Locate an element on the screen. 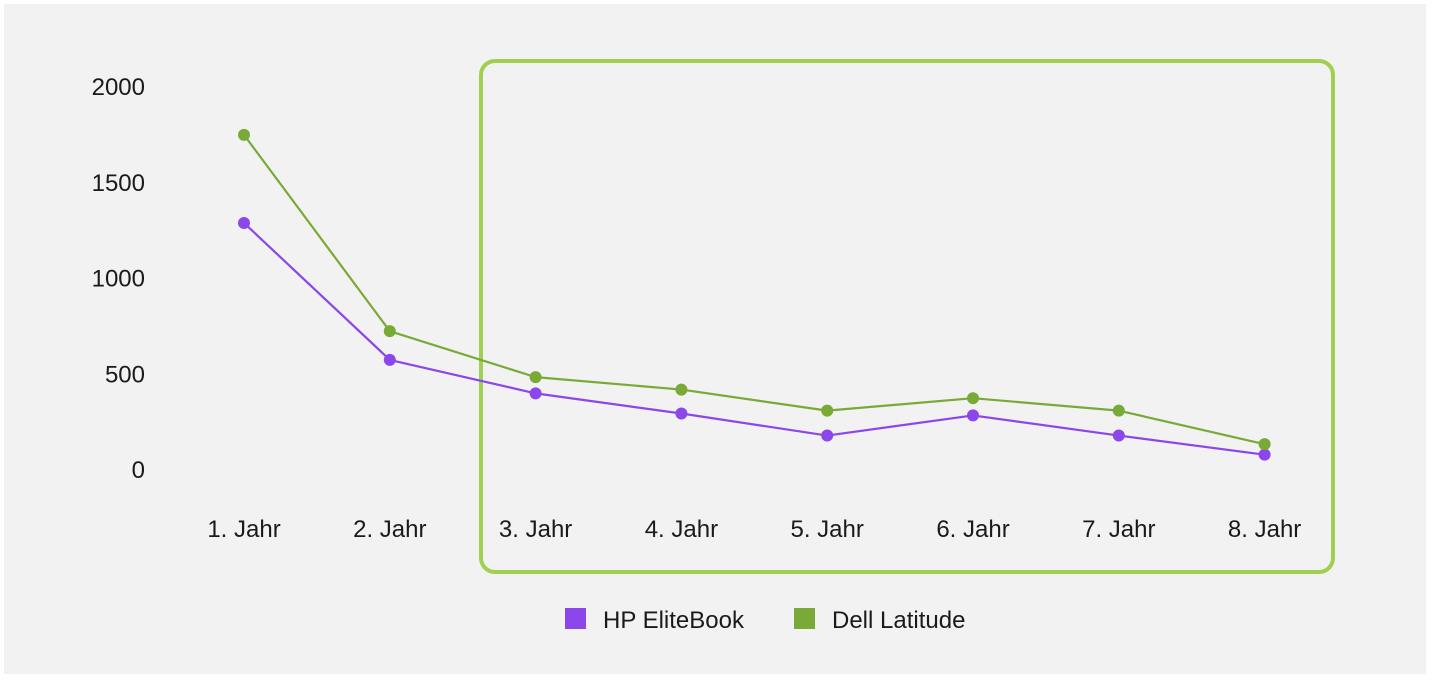 The height and width of the screenshot is (681, 1432). y-tick-label: 1000 is located at coordinates (118, 279).